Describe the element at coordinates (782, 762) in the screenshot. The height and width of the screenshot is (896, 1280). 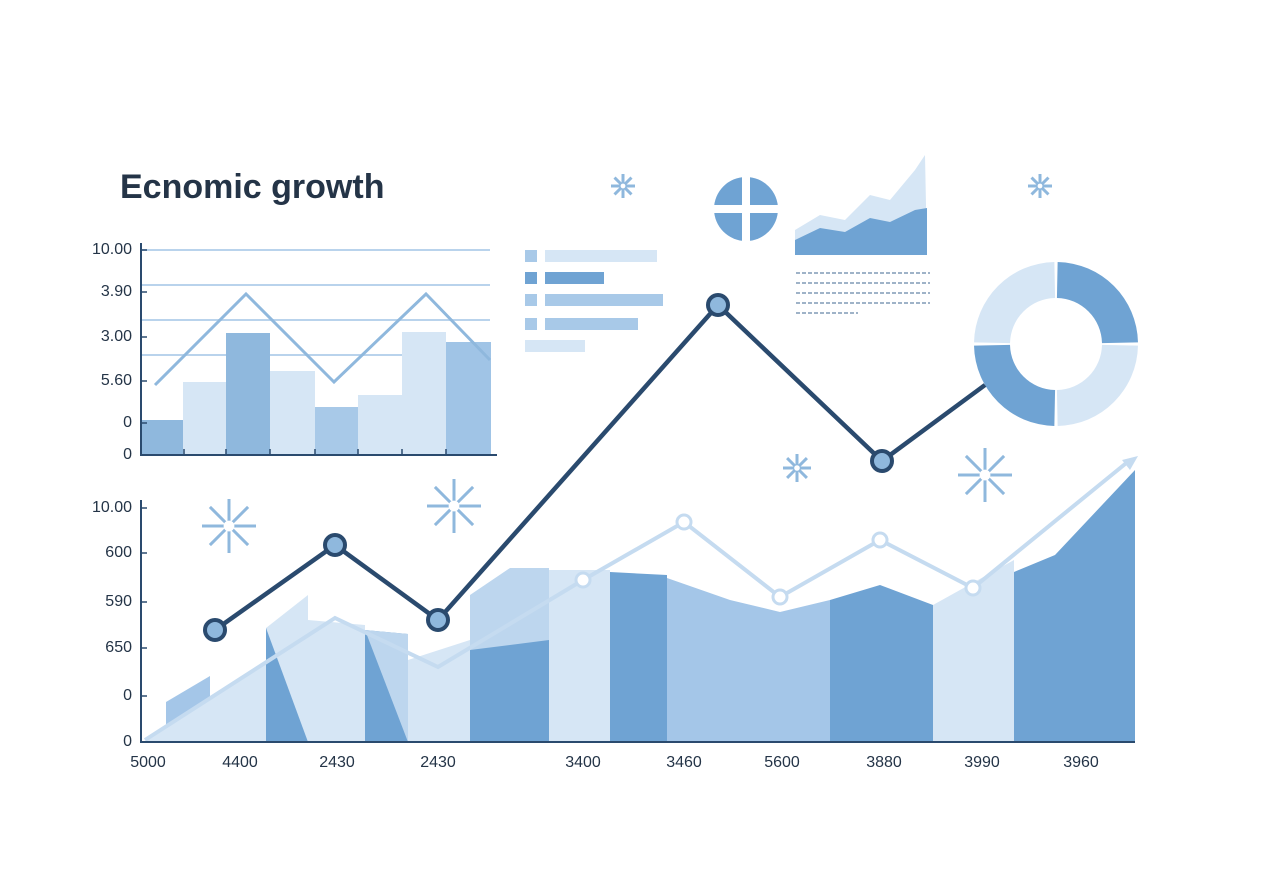
I see `x-tick-label: 5600` at that location.